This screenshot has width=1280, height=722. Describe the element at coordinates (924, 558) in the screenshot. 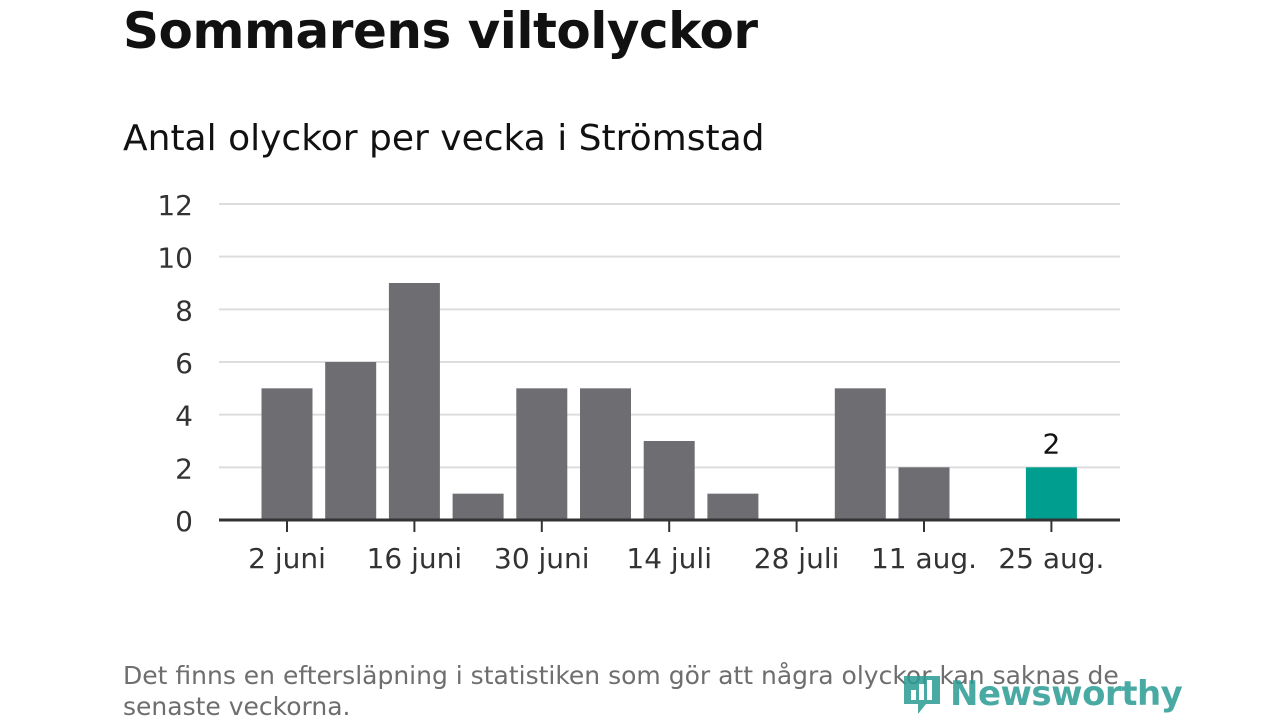

I see `x-tick-label: 11 aug.` at that location.